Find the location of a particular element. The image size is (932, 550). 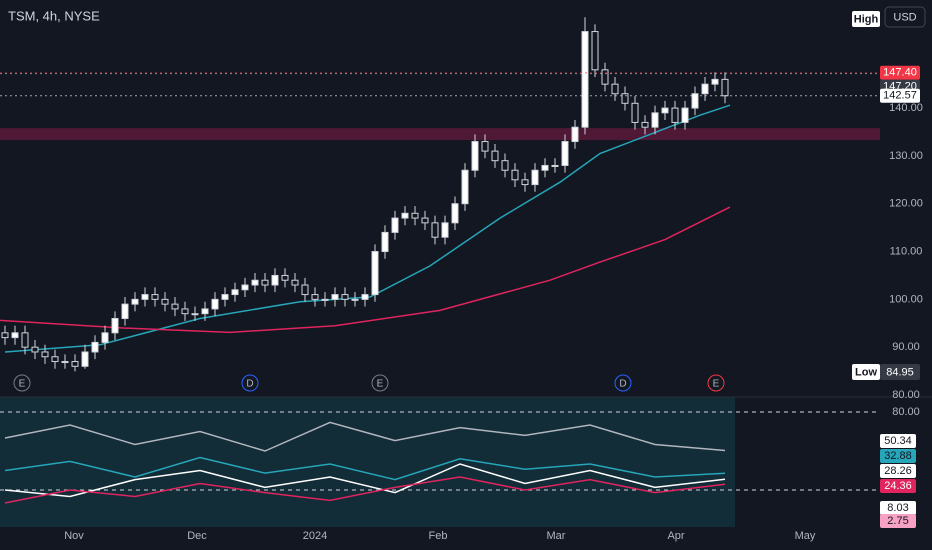

y-tick-label: 140.00 is located at coordinates (906, 108).